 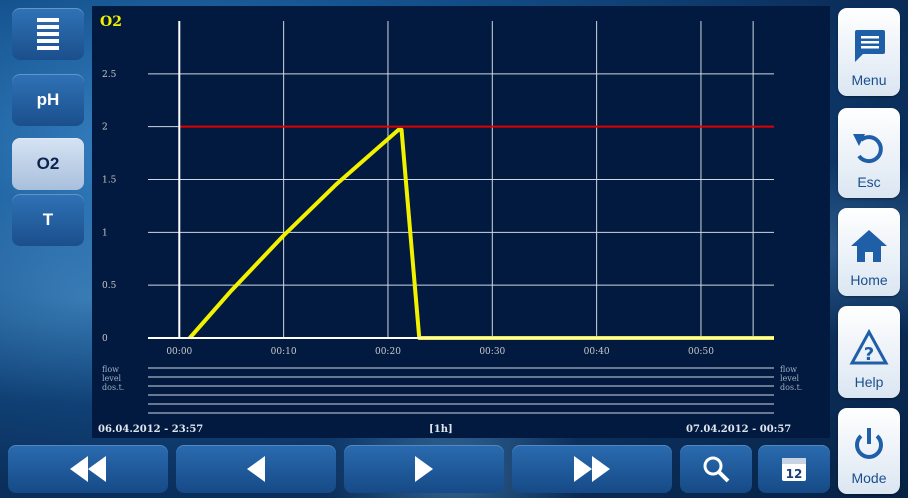 I want to click on sidebar-item-label: O2, so click(x=48, y=163).